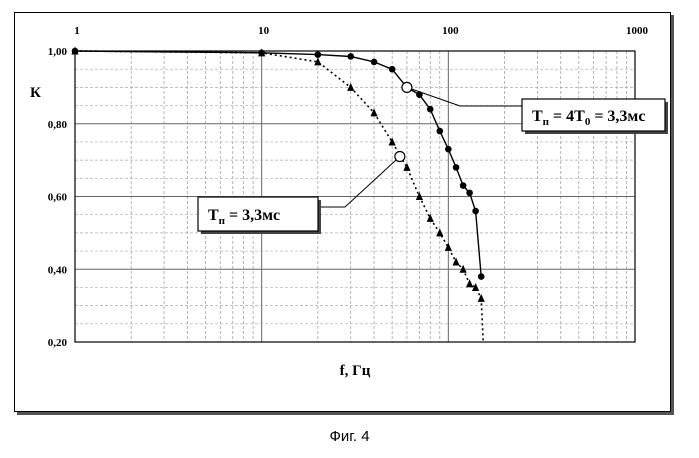  What do you see at coordinates (359, 181) in the screenshot?
I see `annotation-leader` at bounding box center [359, 181].